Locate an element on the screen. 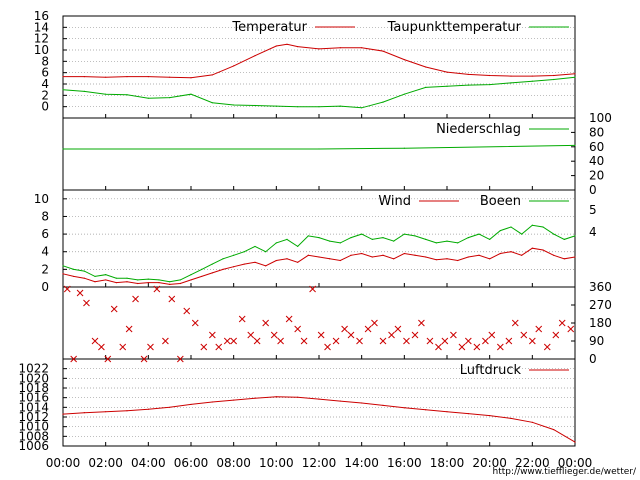 This screenshot has height=480, width=640. y-tick-label: 1018 is located at coordinates (33, 388).